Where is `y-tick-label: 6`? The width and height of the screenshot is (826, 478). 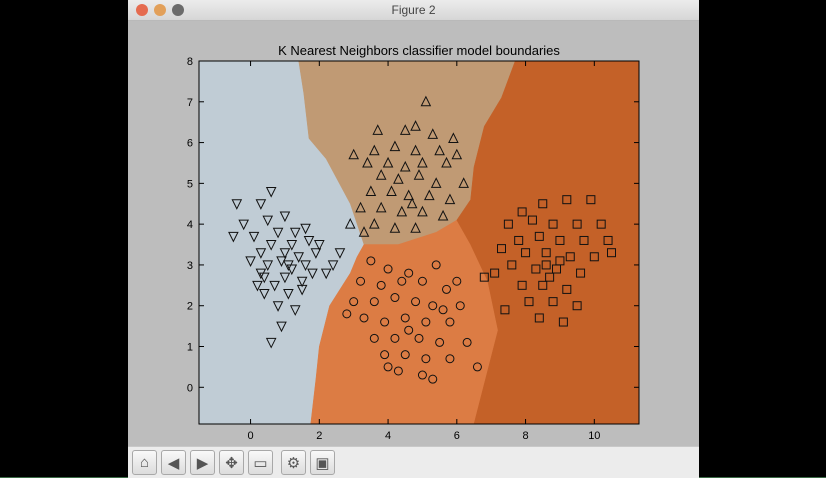
y-tick-label: 6 is located at coordinates (190, 144).